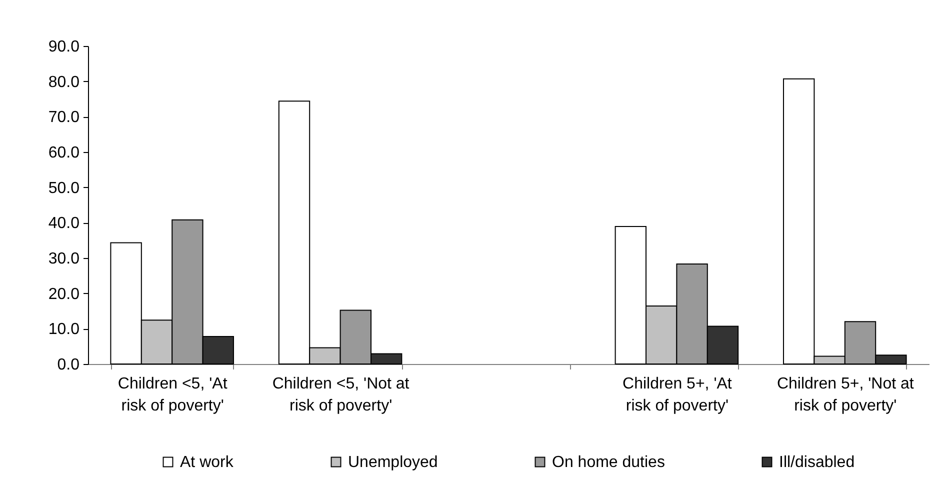  What do you see at coordinates (68, 365) in the screenshot?
I see `y-tick-label: 0.0` at bounding box center [68, 365].